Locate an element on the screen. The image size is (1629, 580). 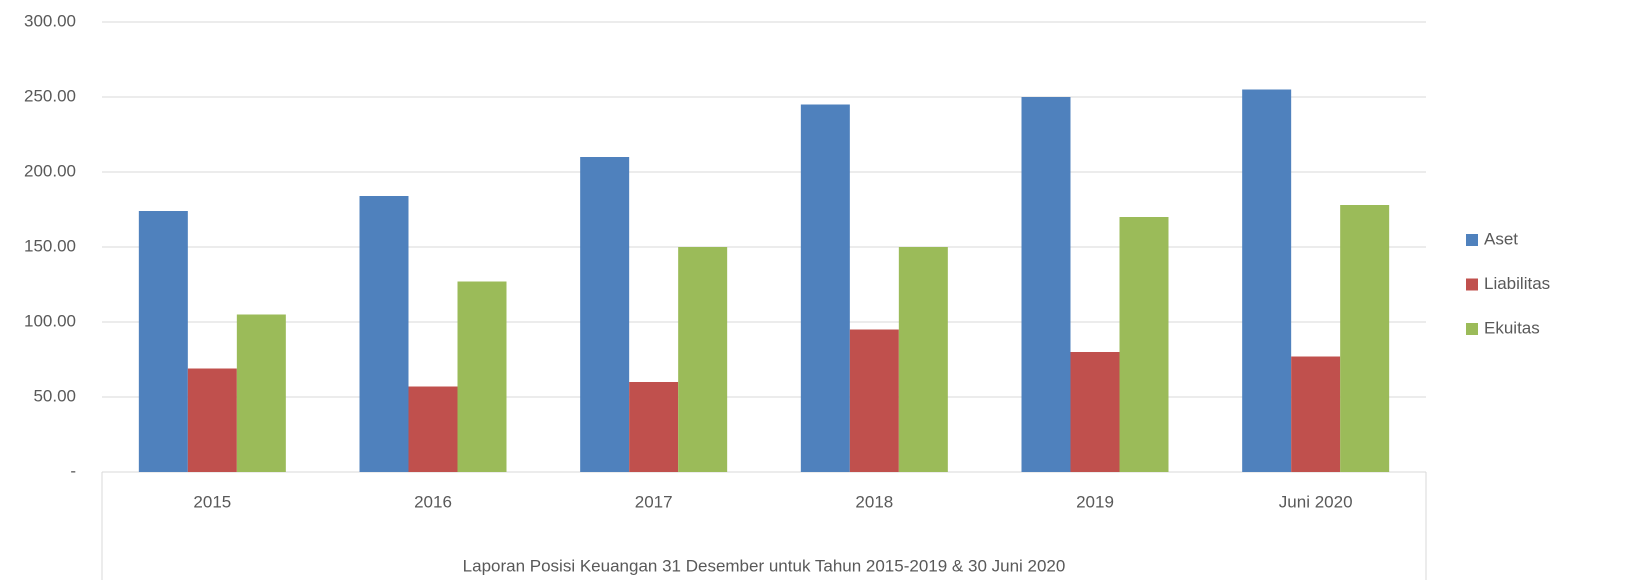
x-tick-label: 2016 is located at coordinates (433, 501).